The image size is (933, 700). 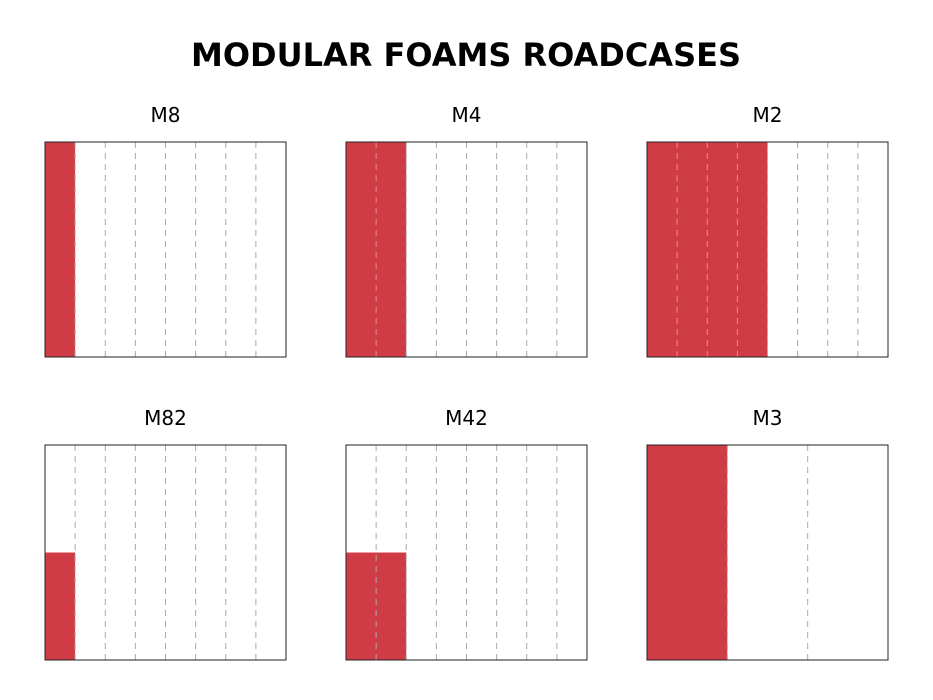 I want to click on panel-label: M2, so click(x=768, y=115).